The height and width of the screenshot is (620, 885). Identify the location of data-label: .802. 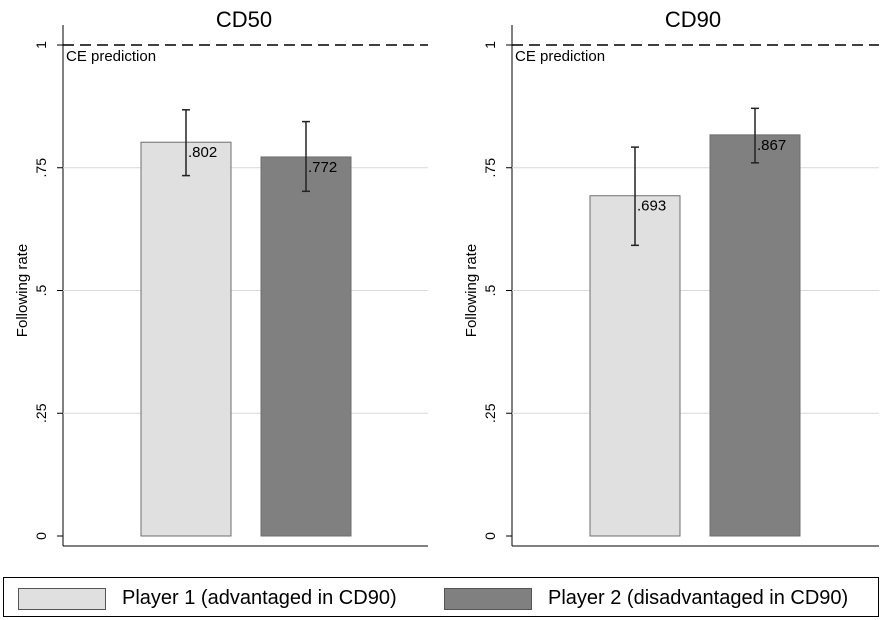
(202, 152).